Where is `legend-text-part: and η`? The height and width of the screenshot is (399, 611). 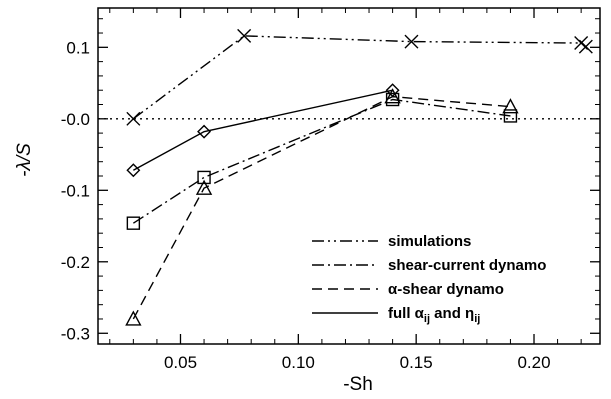
legend-text-part: and η is located at coordinates (452, 313).